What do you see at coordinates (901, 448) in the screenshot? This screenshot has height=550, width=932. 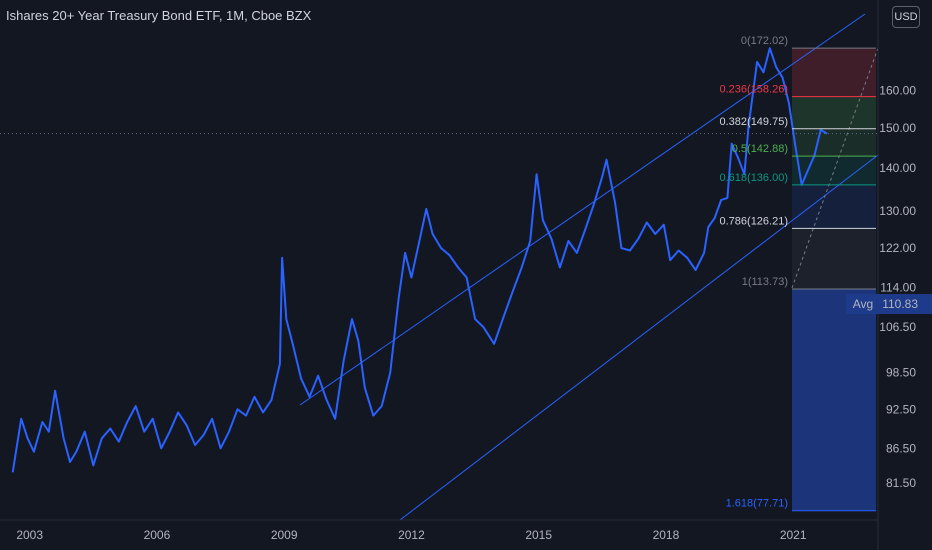 I see `y-tick-label: 86.50` at bounding box center [901, 448].